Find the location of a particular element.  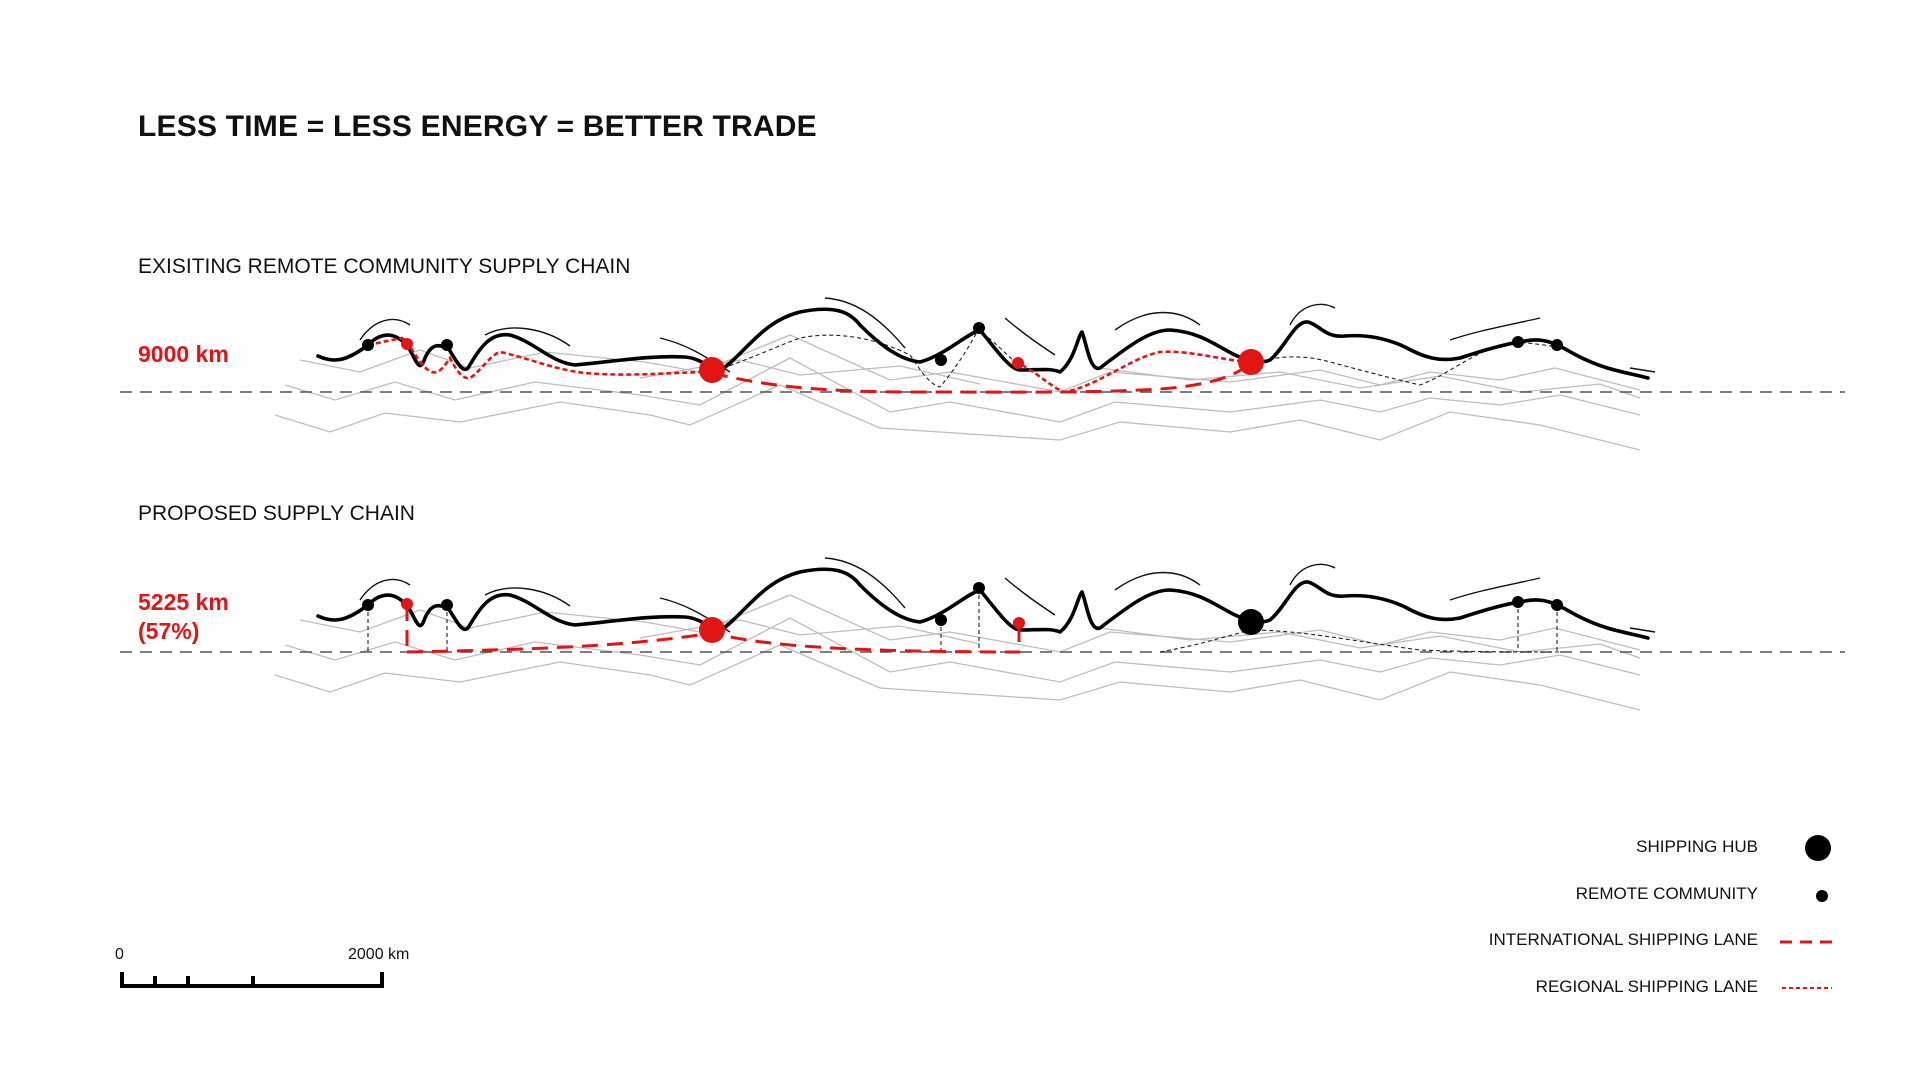

existing-distance-value: 9000 km is located at coordinates (183, 354).